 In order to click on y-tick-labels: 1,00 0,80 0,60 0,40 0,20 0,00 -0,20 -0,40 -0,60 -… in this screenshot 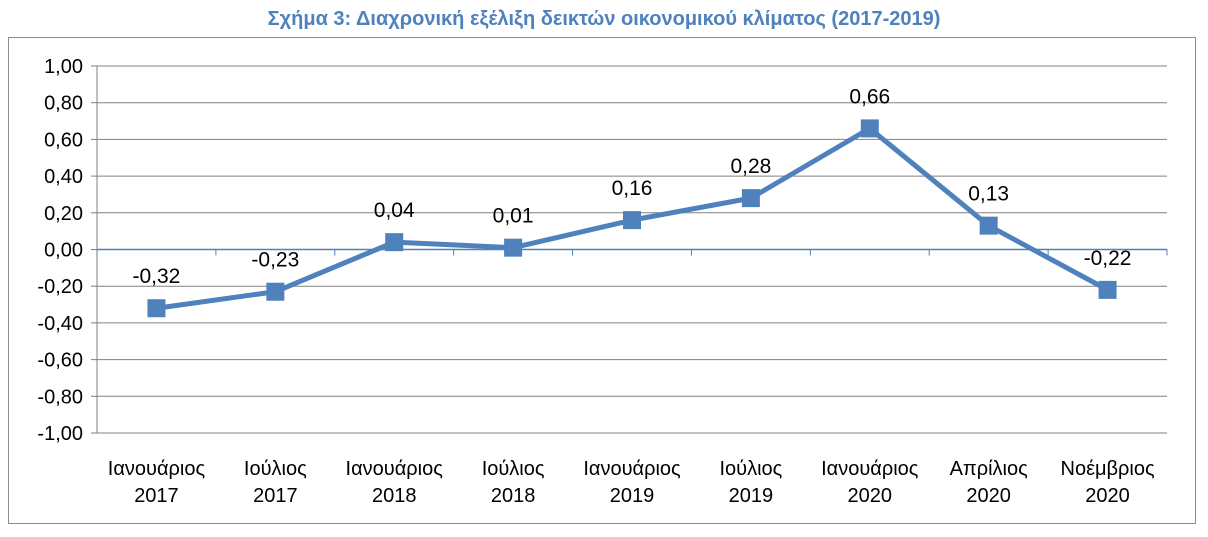, I will do `click(60, 250)`.